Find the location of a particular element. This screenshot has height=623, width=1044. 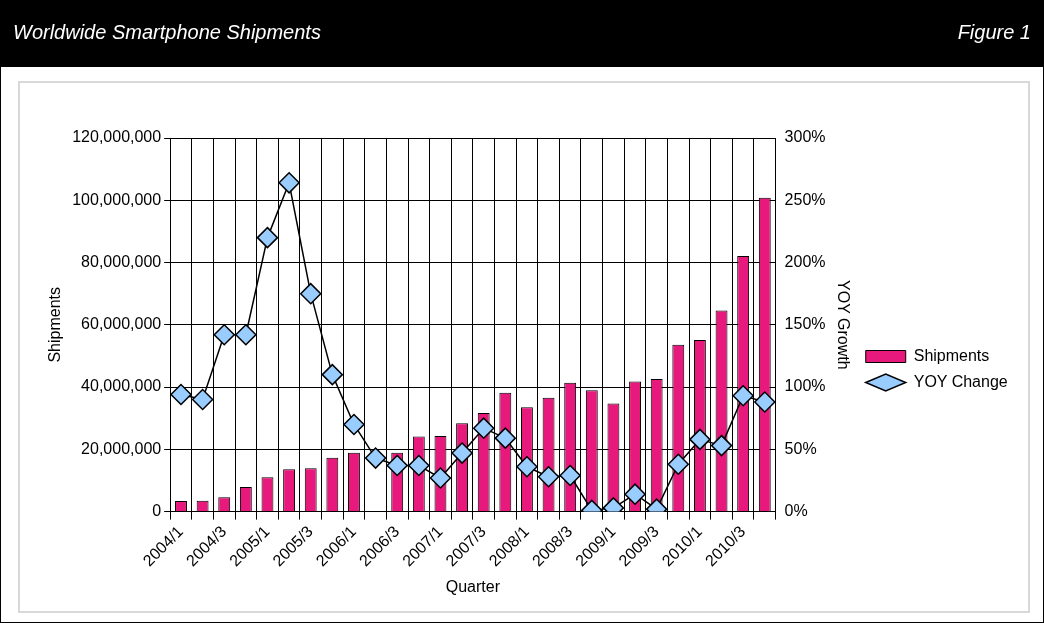

y-tick-label: 20,000,000 is located at coordinates (121, 448).